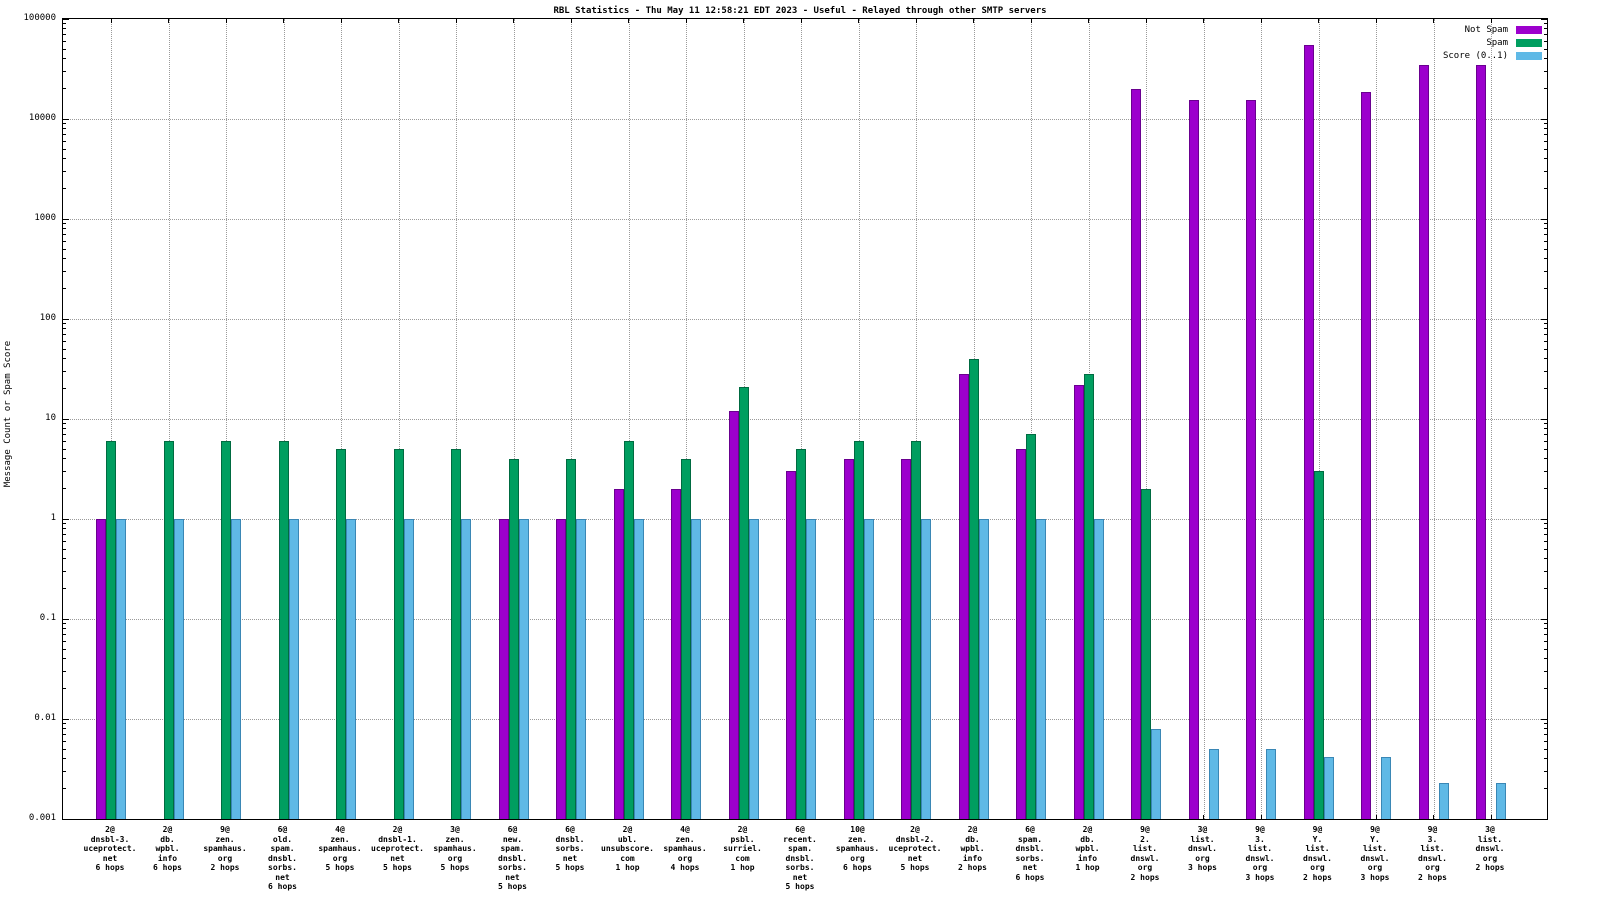 Image resolution: width=1600 pixels, height=900 pixels. I want to click on x-tick-label: 6@ dnsbl. sorbs. net 5 hops, so click(570, 848).